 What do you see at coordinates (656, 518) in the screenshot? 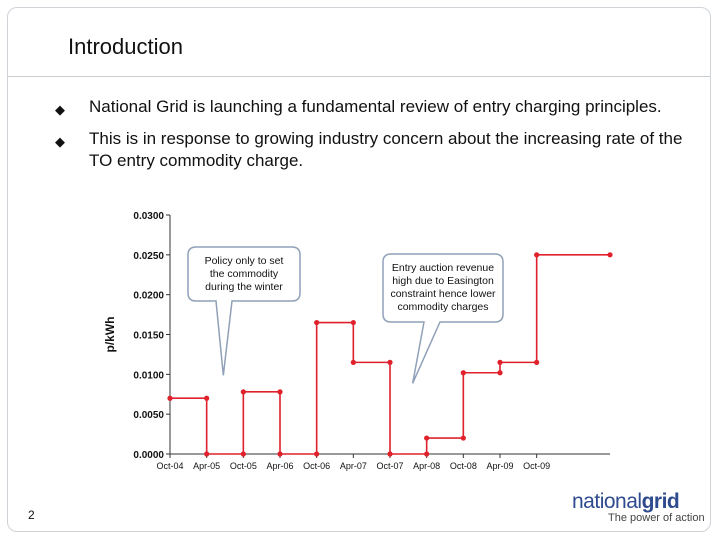
I see `logo-tagline: The power of action` at bounding box center [656, 518].